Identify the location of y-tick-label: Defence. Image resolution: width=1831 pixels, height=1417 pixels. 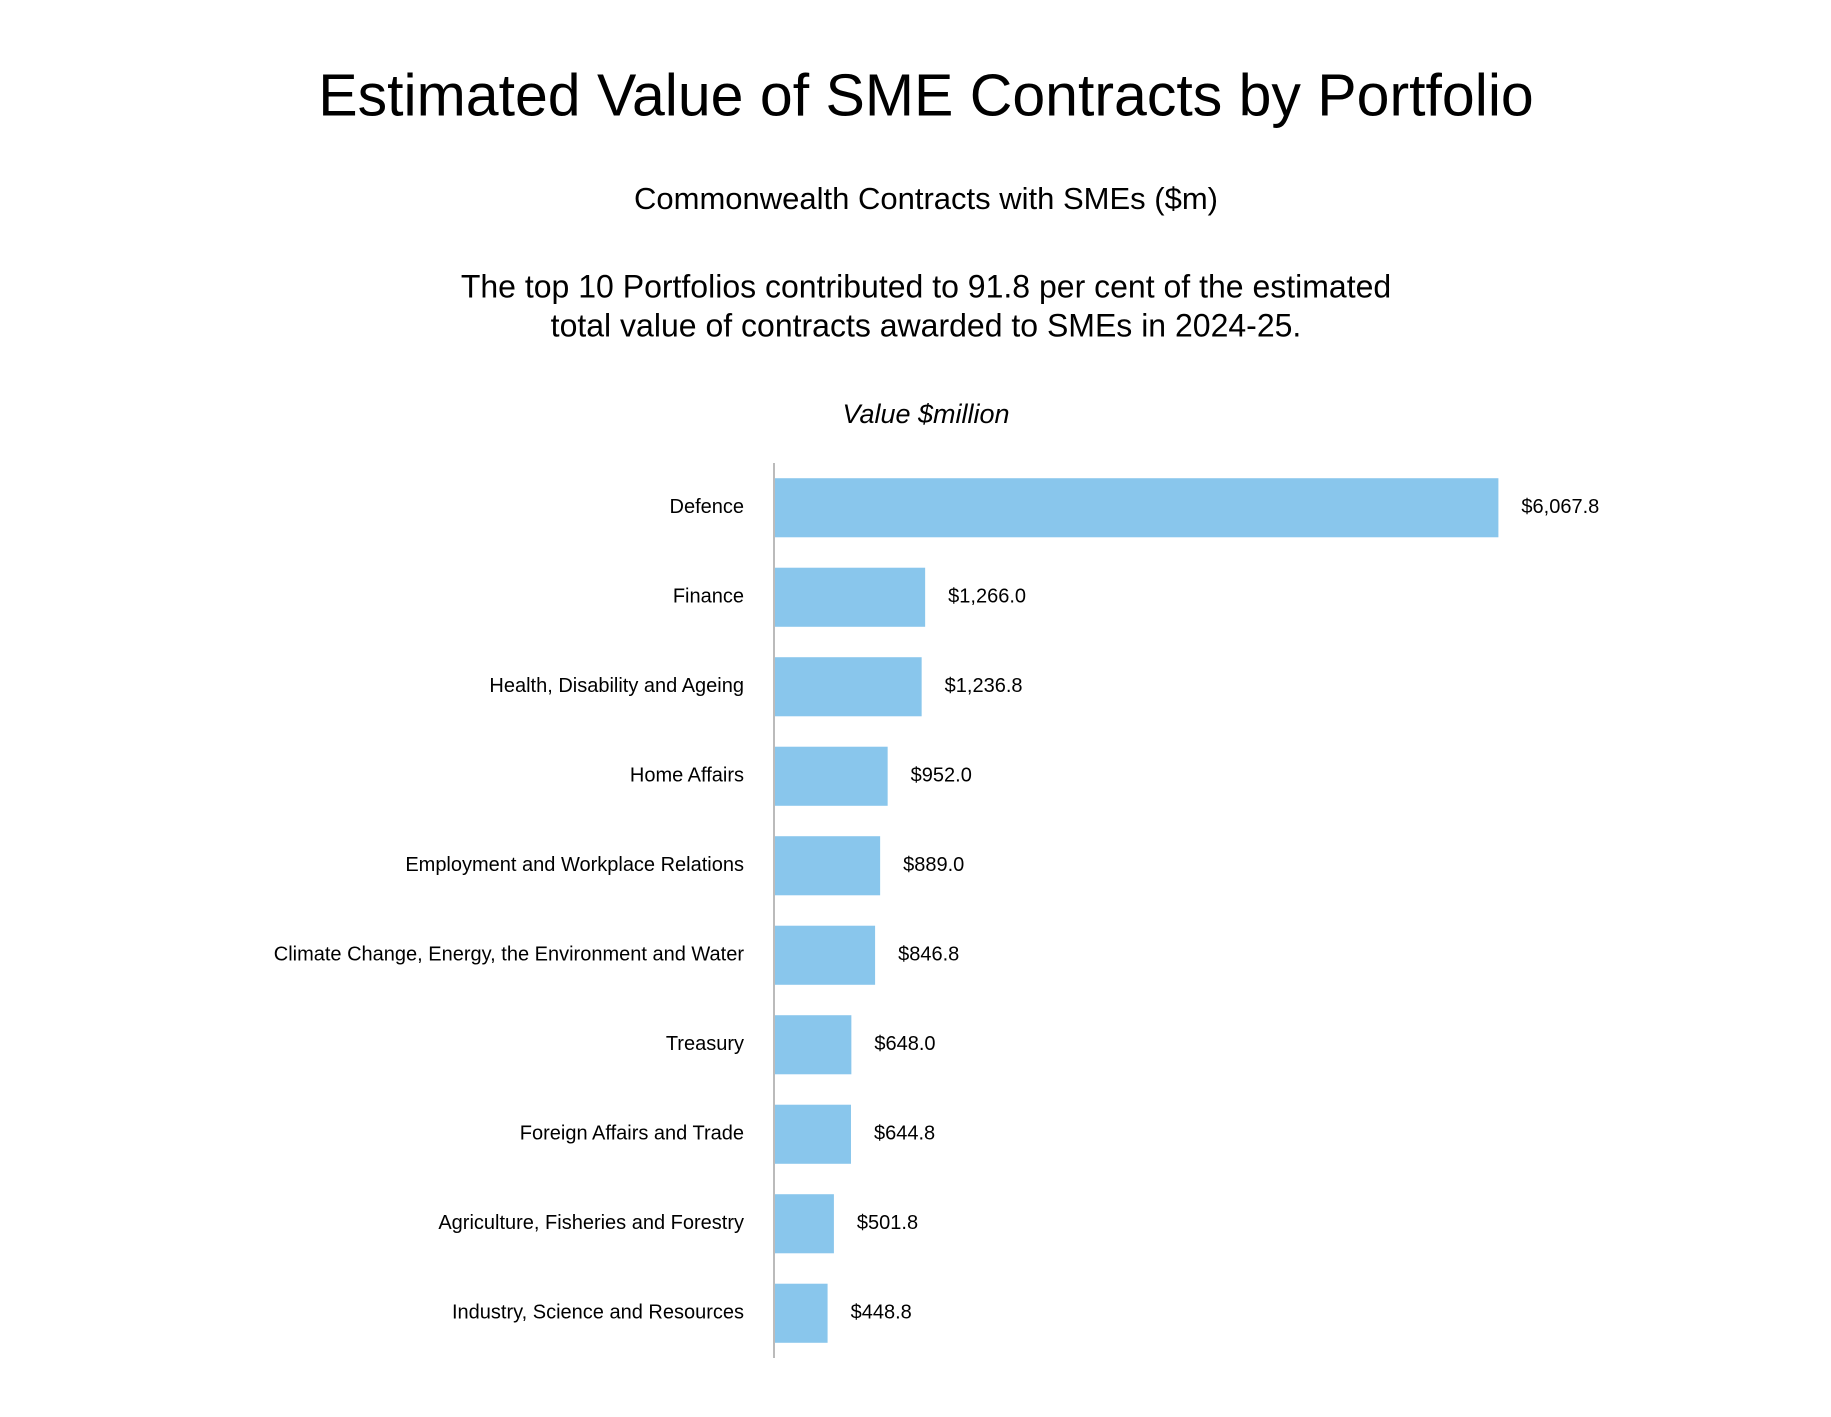
(707, 507).